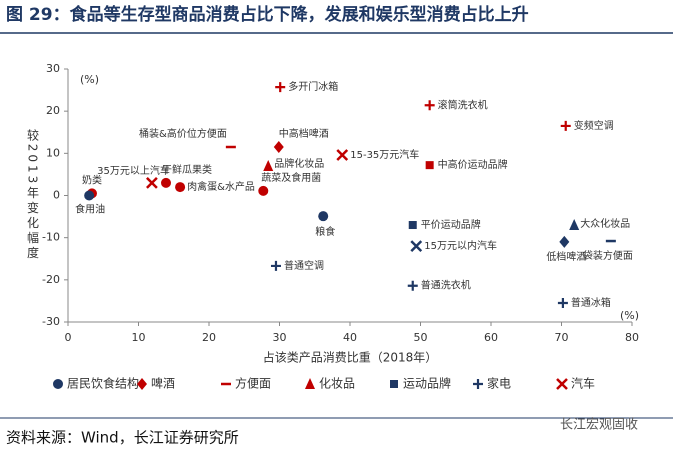 The image size is (673, 458). Describe the element at coordinates (133, 170) in the screenshot. I see `point-label: 35万元以上汽车` at that location.